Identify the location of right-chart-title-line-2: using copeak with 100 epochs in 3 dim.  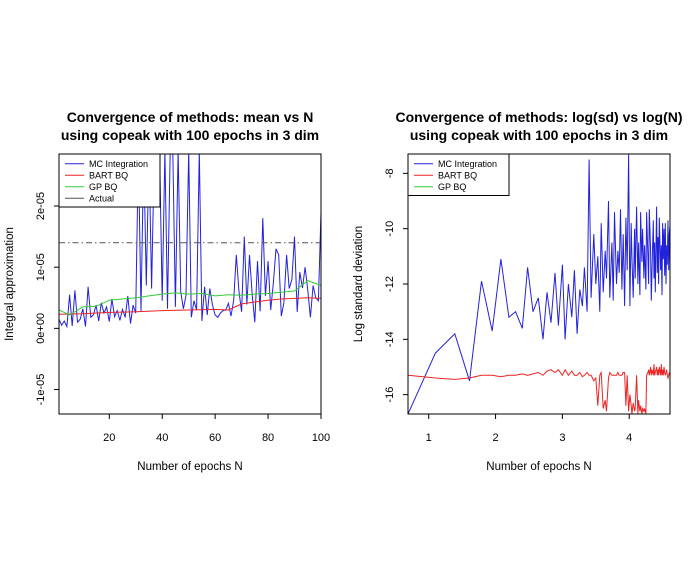
(539, 135).